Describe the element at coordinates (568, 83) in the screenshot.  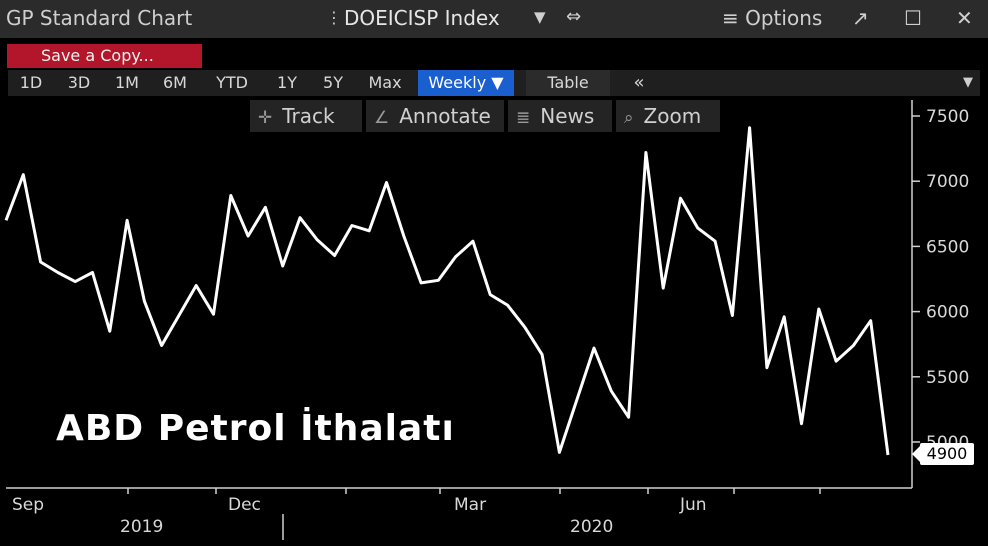
I see `table-button: Table` at that location.